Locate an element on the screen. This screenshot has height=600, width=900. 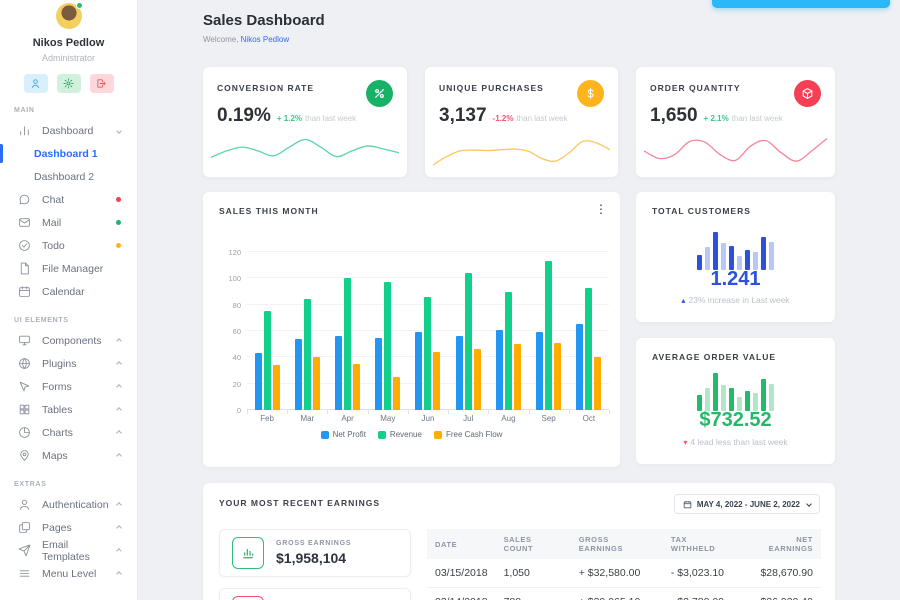
sidebar-item-todo: Todo is located at coordinates (68, 245).